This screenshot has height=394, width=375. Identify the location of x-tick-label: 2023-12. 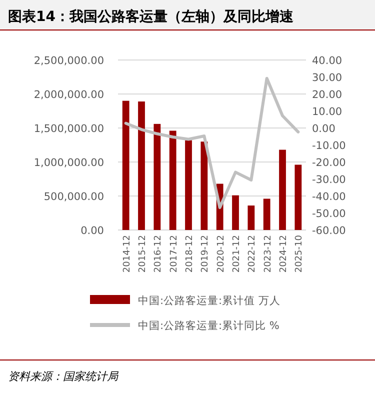
(268, 254).